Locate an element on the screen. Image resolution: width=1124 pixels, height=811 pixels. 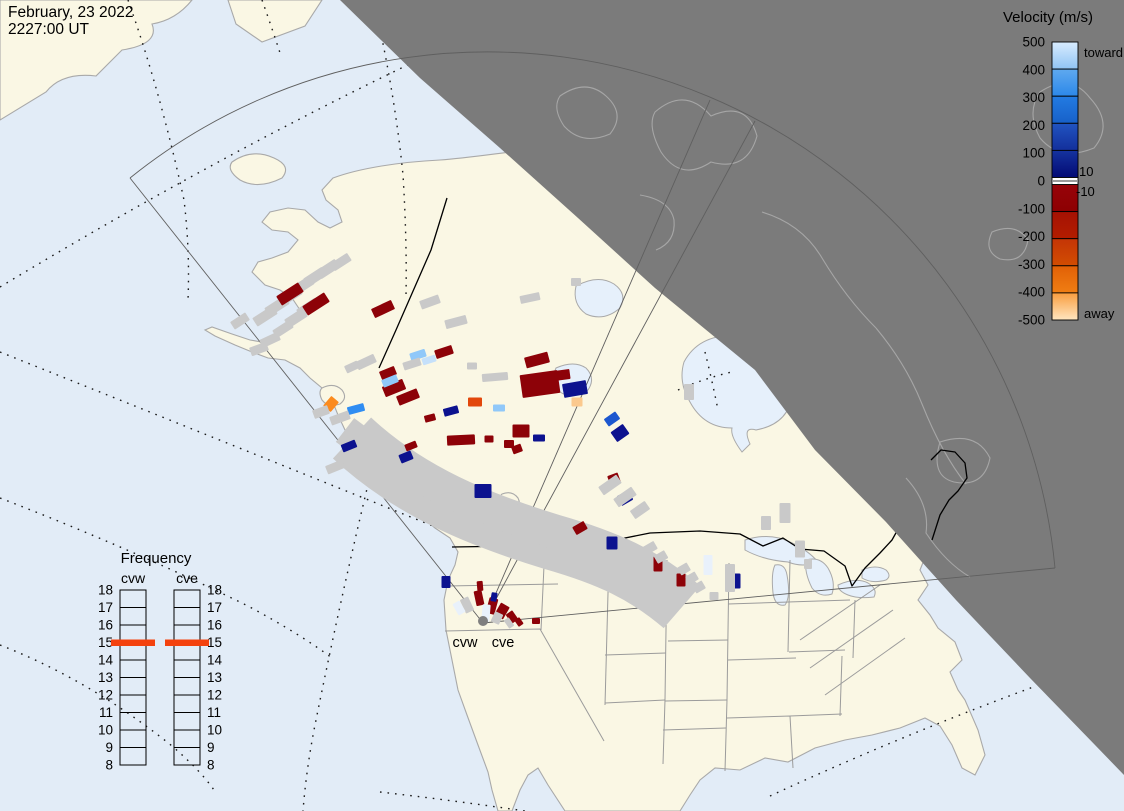
frequency-column-label-cvw: cvw is located at coordinates (133, 578).